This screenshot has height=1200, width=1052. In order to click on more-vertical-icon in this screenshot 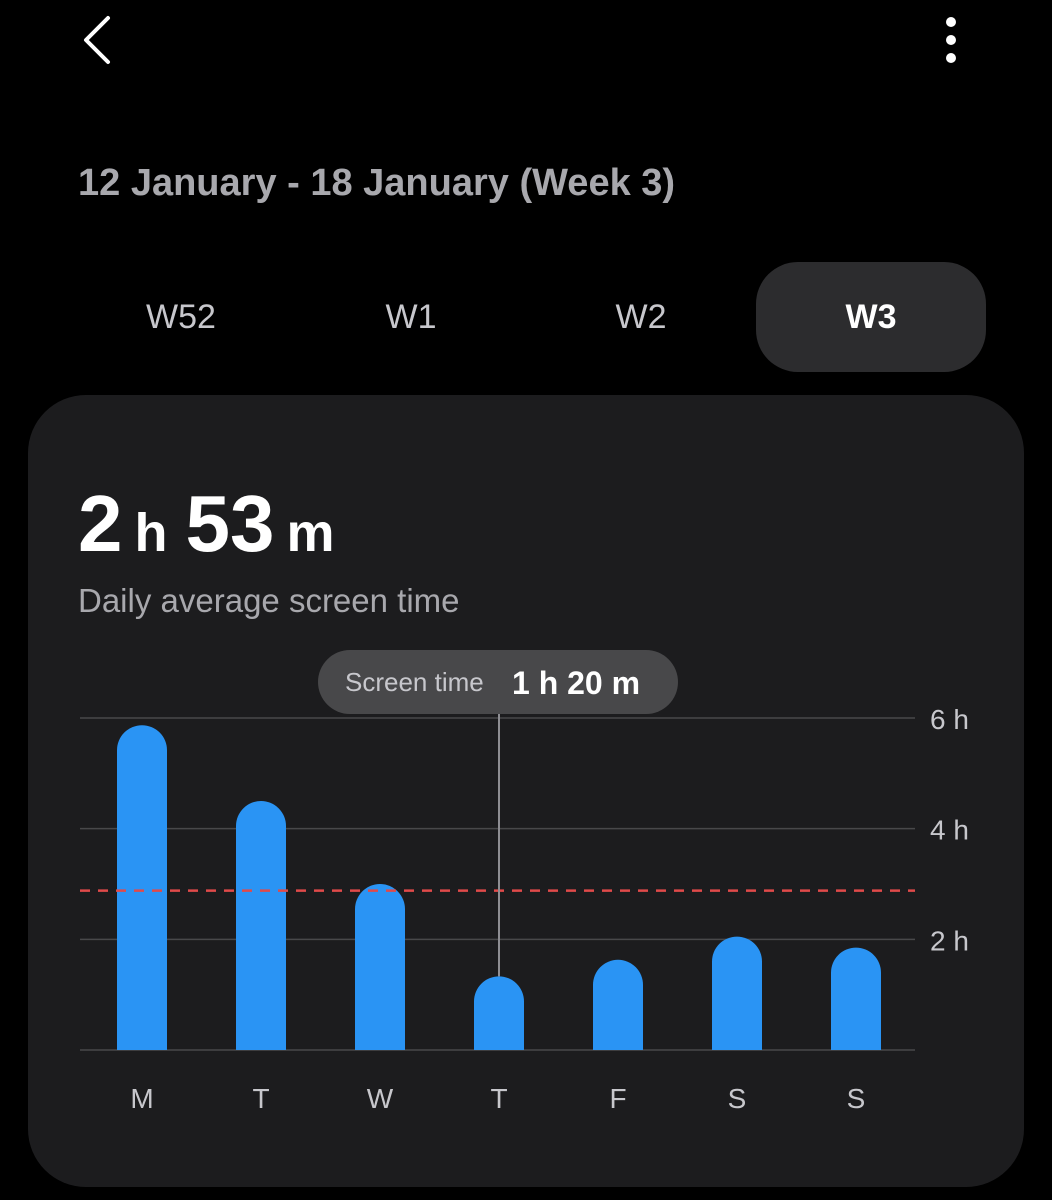, I will do `click(951, 40)`.